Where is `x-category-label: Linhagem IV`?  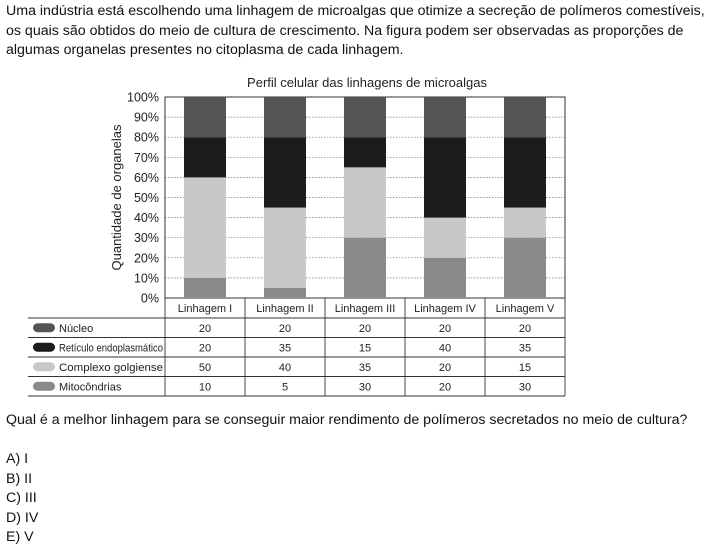
x-category-label: Linhagem IV is located at coordinates (445, 309).